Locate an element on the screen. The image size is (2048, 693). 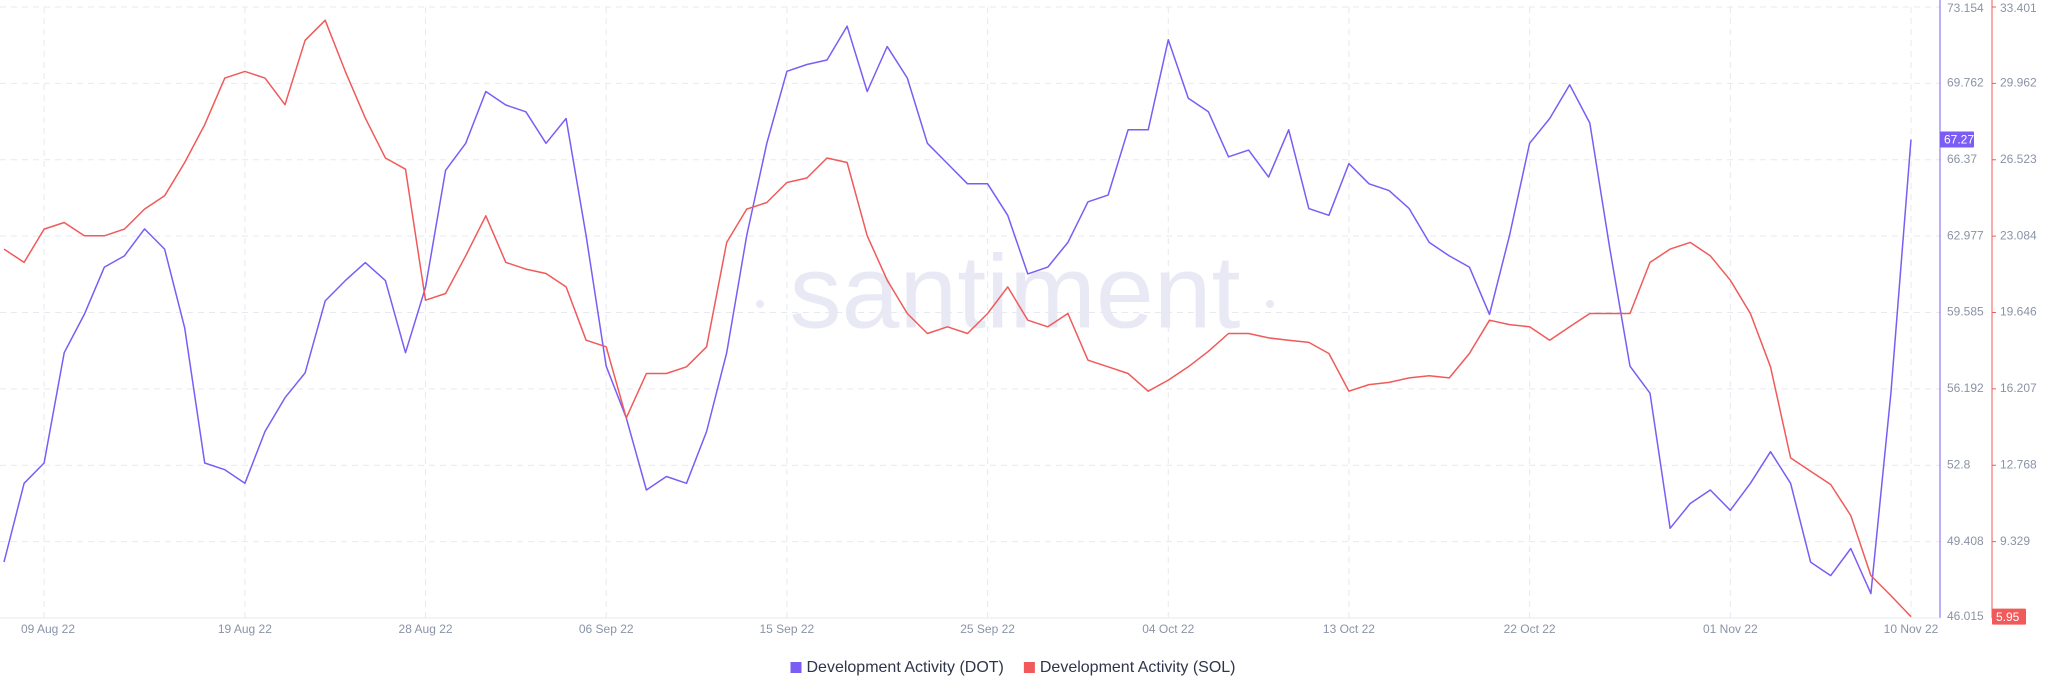
y2-tick-label: 29.962 is located at coordinates (2018, 83).